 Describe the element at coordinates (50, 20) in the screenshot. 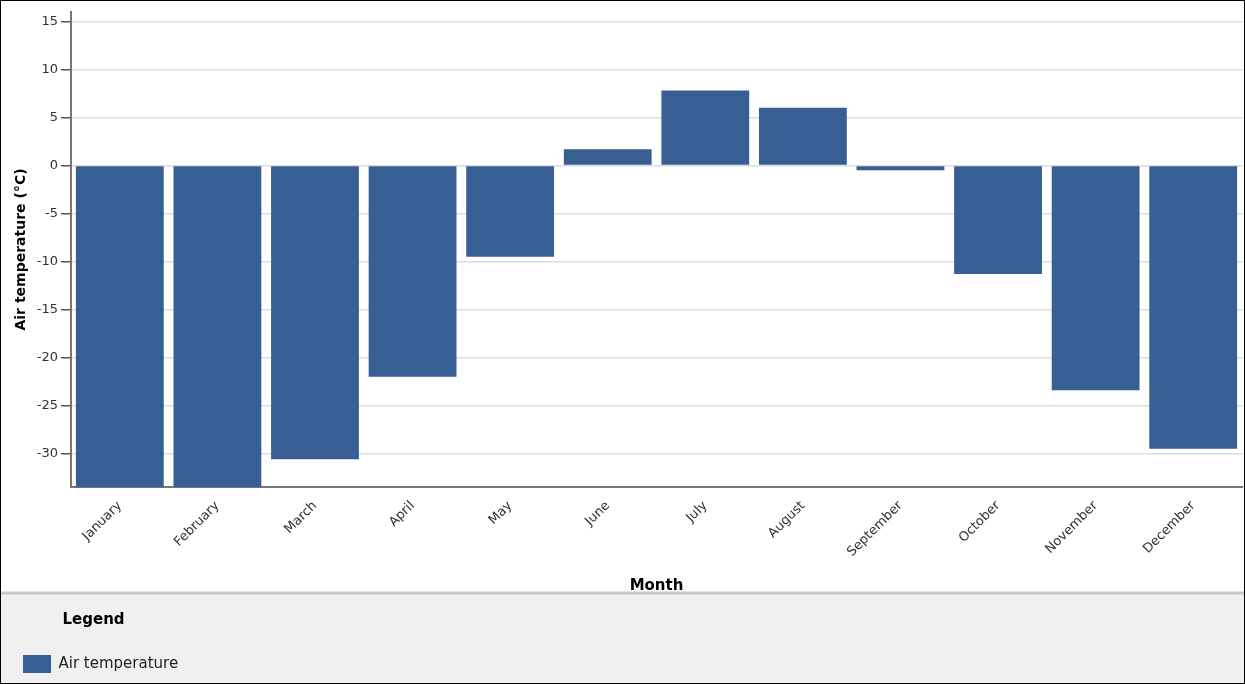

I see `y-tick-label: 15` at that location.